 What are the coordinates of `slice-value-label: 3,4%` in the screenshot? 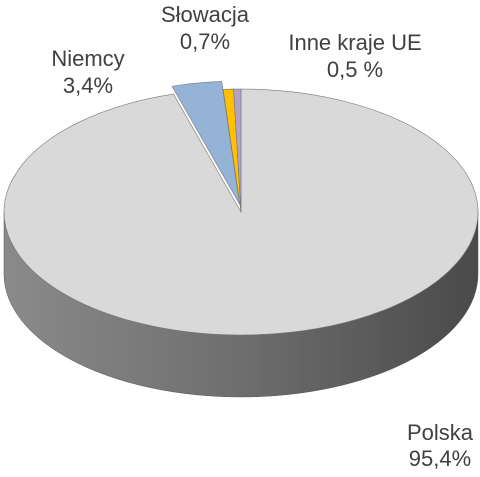 It's located at (88, 85).